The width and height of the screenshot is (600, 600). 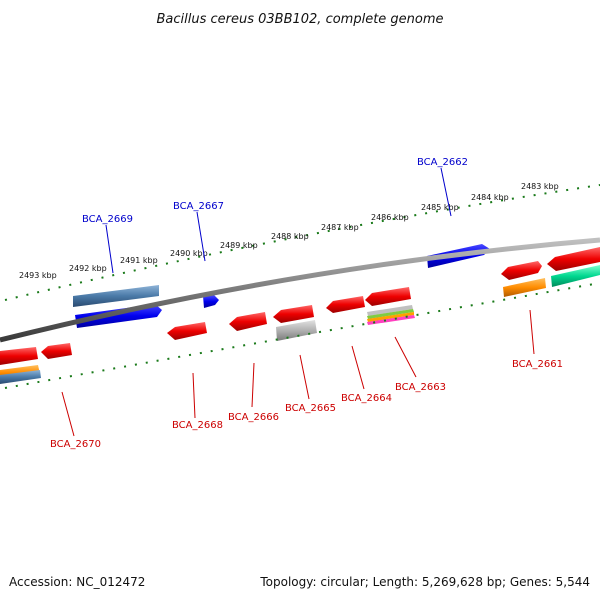 What do you see at coordinates (77, 582) in the screenshot?
I see `accession-text: Accession: NC_012472` at bounding box center [77, 582].